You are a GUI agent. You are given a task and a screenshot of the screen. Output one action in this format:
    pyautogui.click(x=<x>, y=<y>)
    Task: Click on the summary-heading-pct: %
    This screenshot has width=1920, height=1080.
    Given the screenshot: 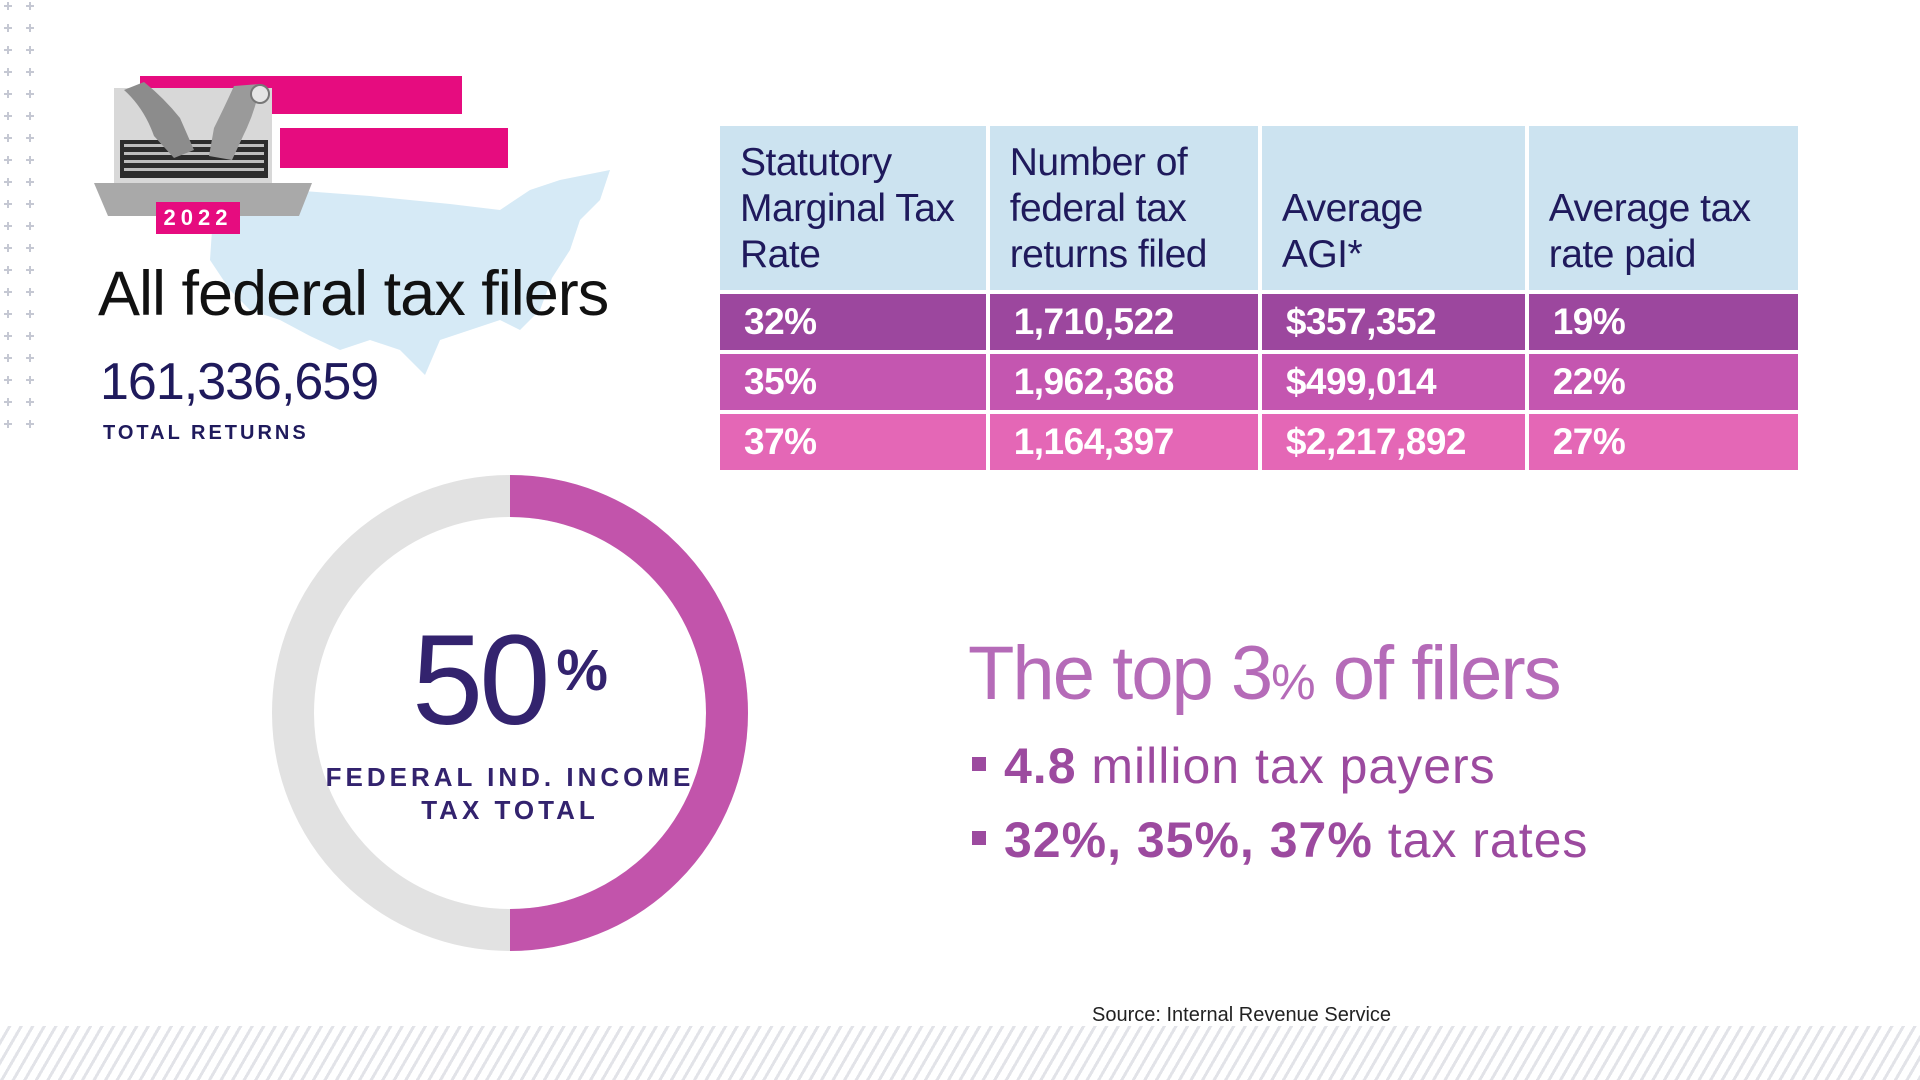 What is the action you would take?
    pyautogui.click(x=1293, y=682)
    